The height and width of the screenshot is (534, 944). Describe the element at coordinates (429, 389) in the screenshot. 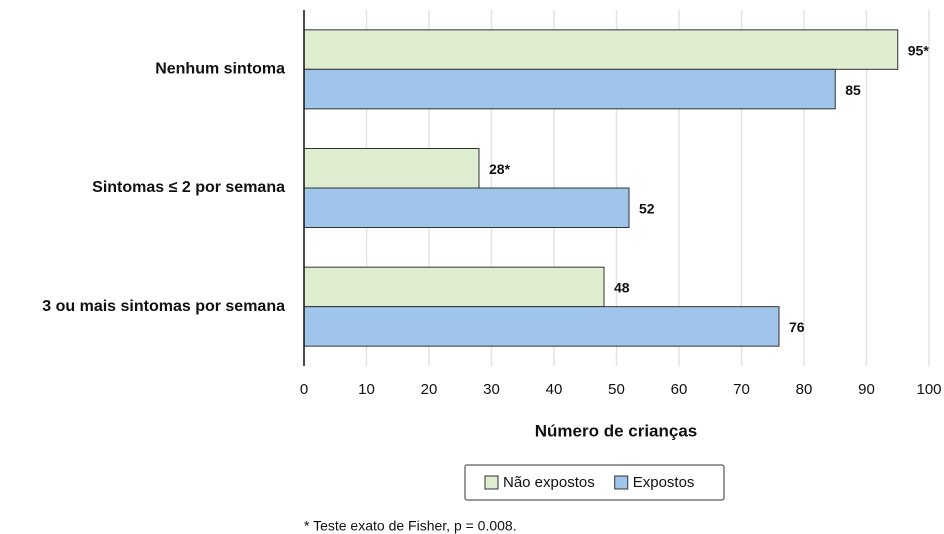

I see `x-tick-label: 20` at that location.